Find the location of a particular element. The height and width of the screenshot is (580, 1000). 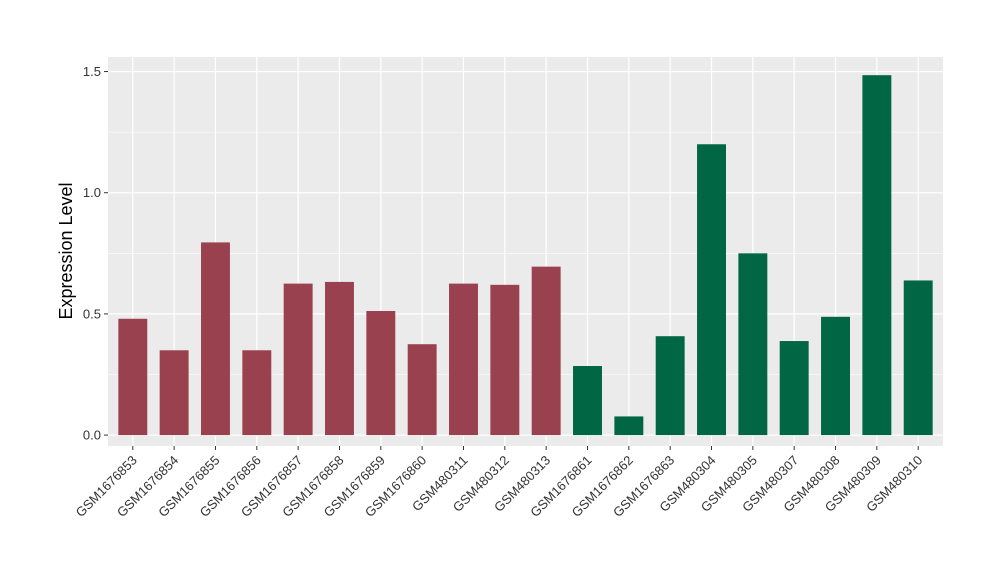

y-axis: 0.0 0.5 1.0 1.5 is located at coordinates (95, 253).